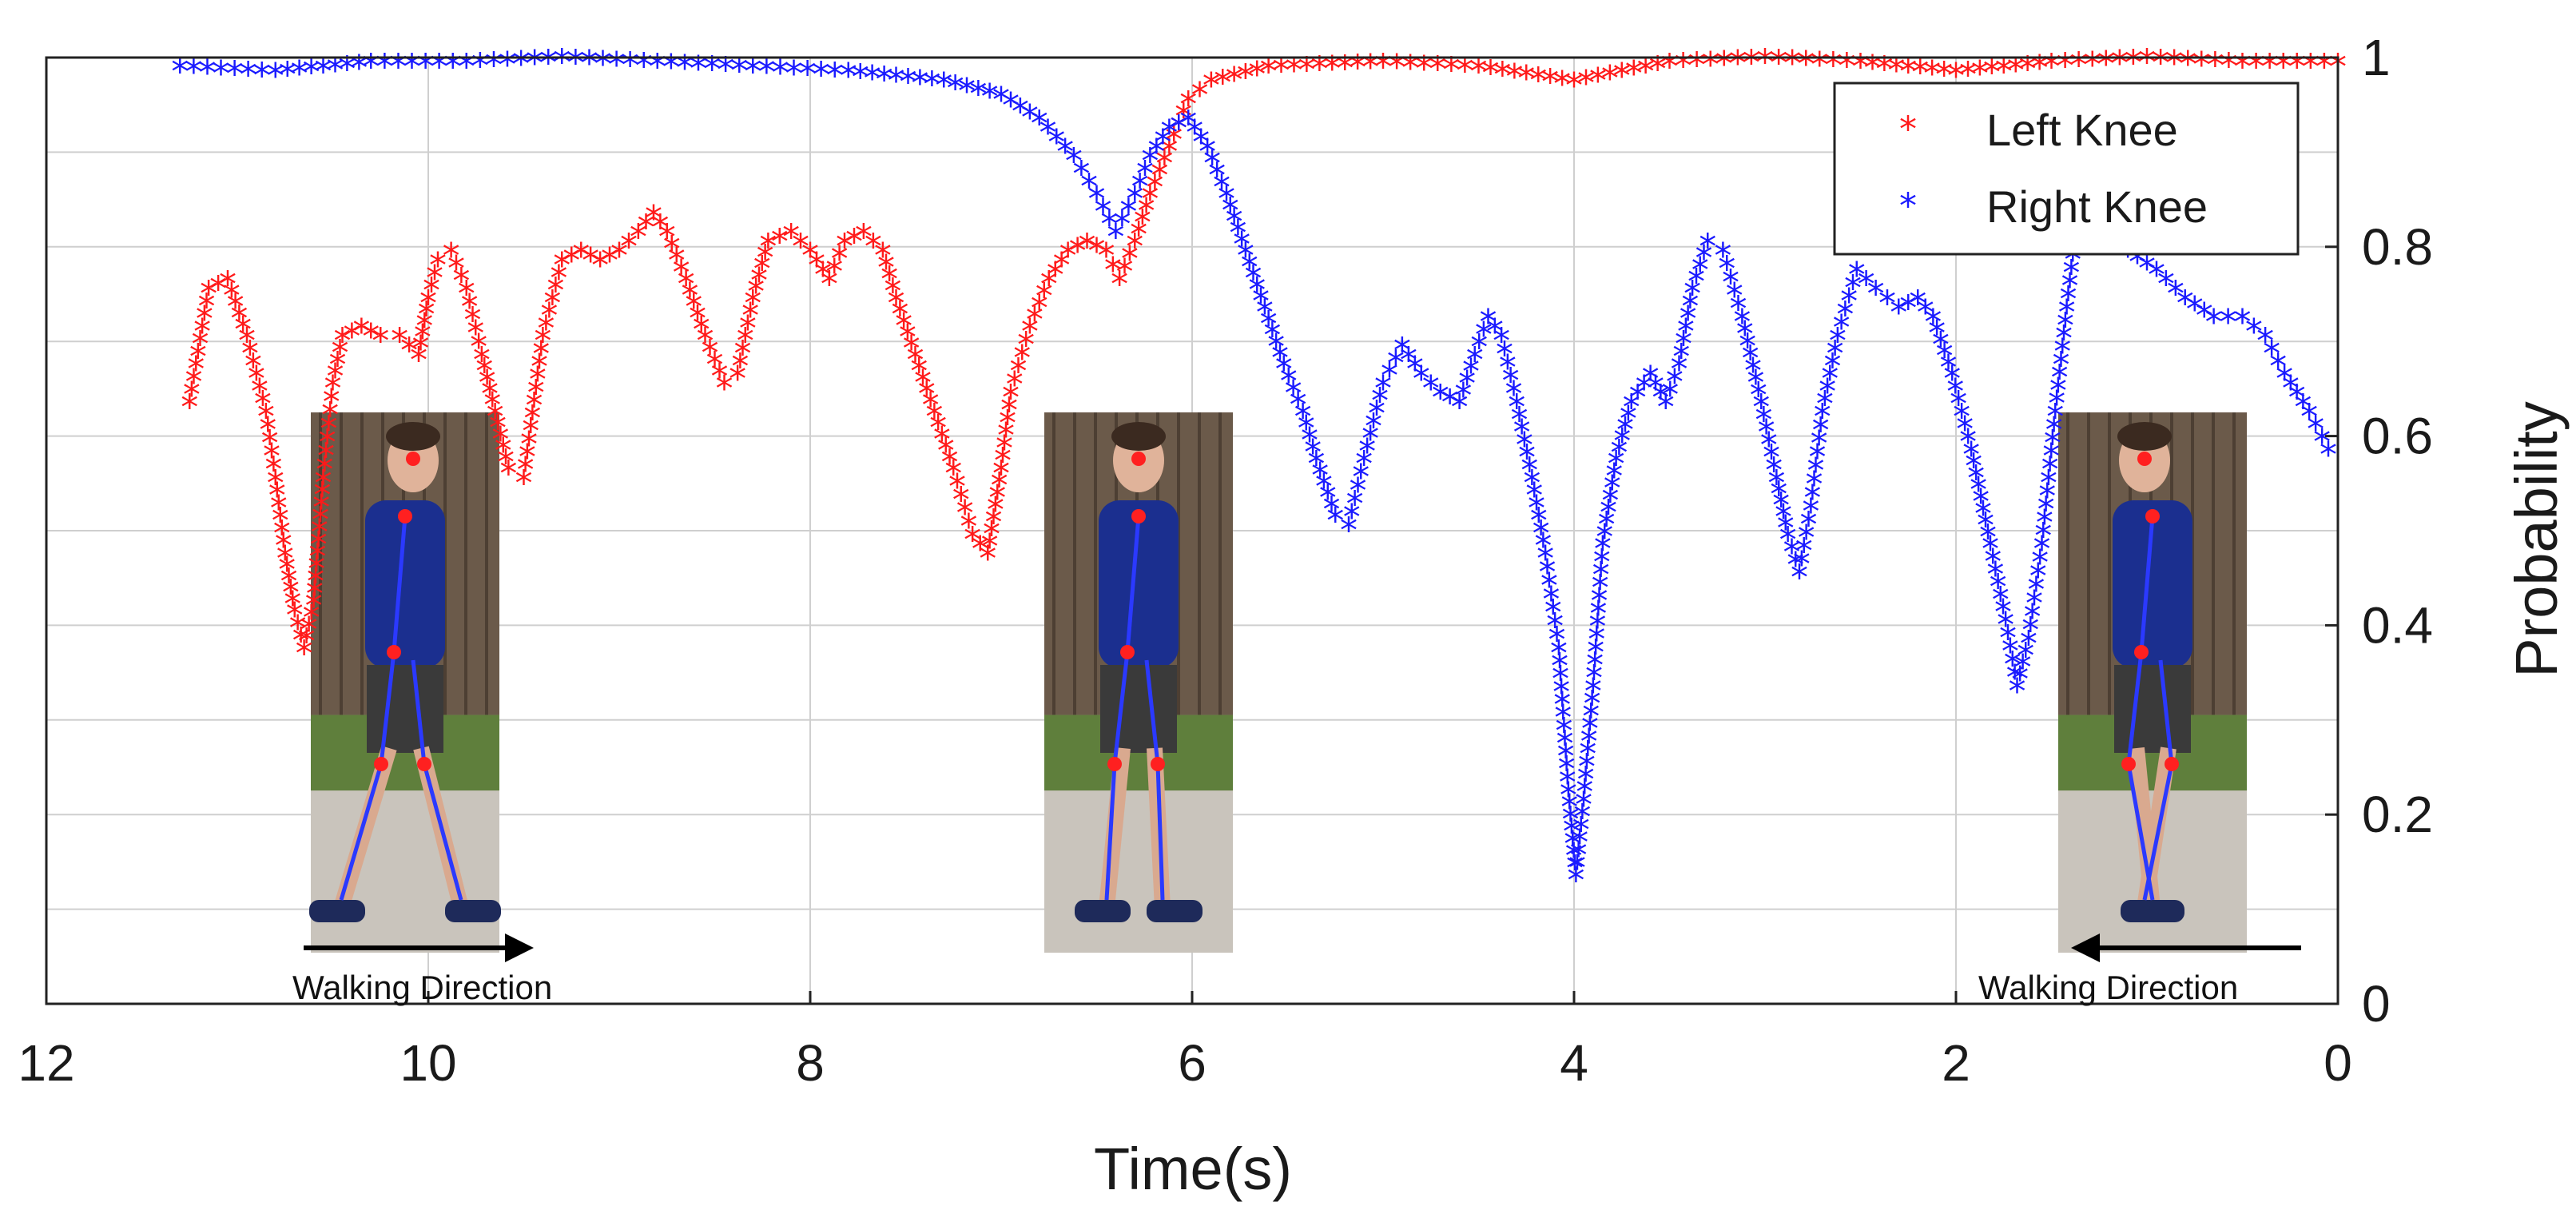  What do you see at coordinates (1956, 1063) in the screenshot?
I see `x-tick-label: 2` at bounding box center [1956, 1063].